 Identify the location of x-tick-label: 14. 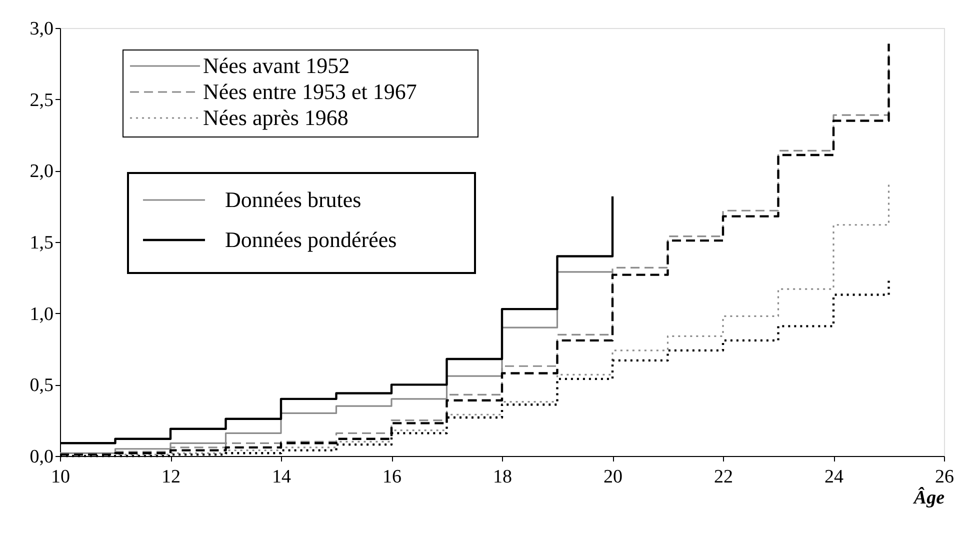
(282, 477).